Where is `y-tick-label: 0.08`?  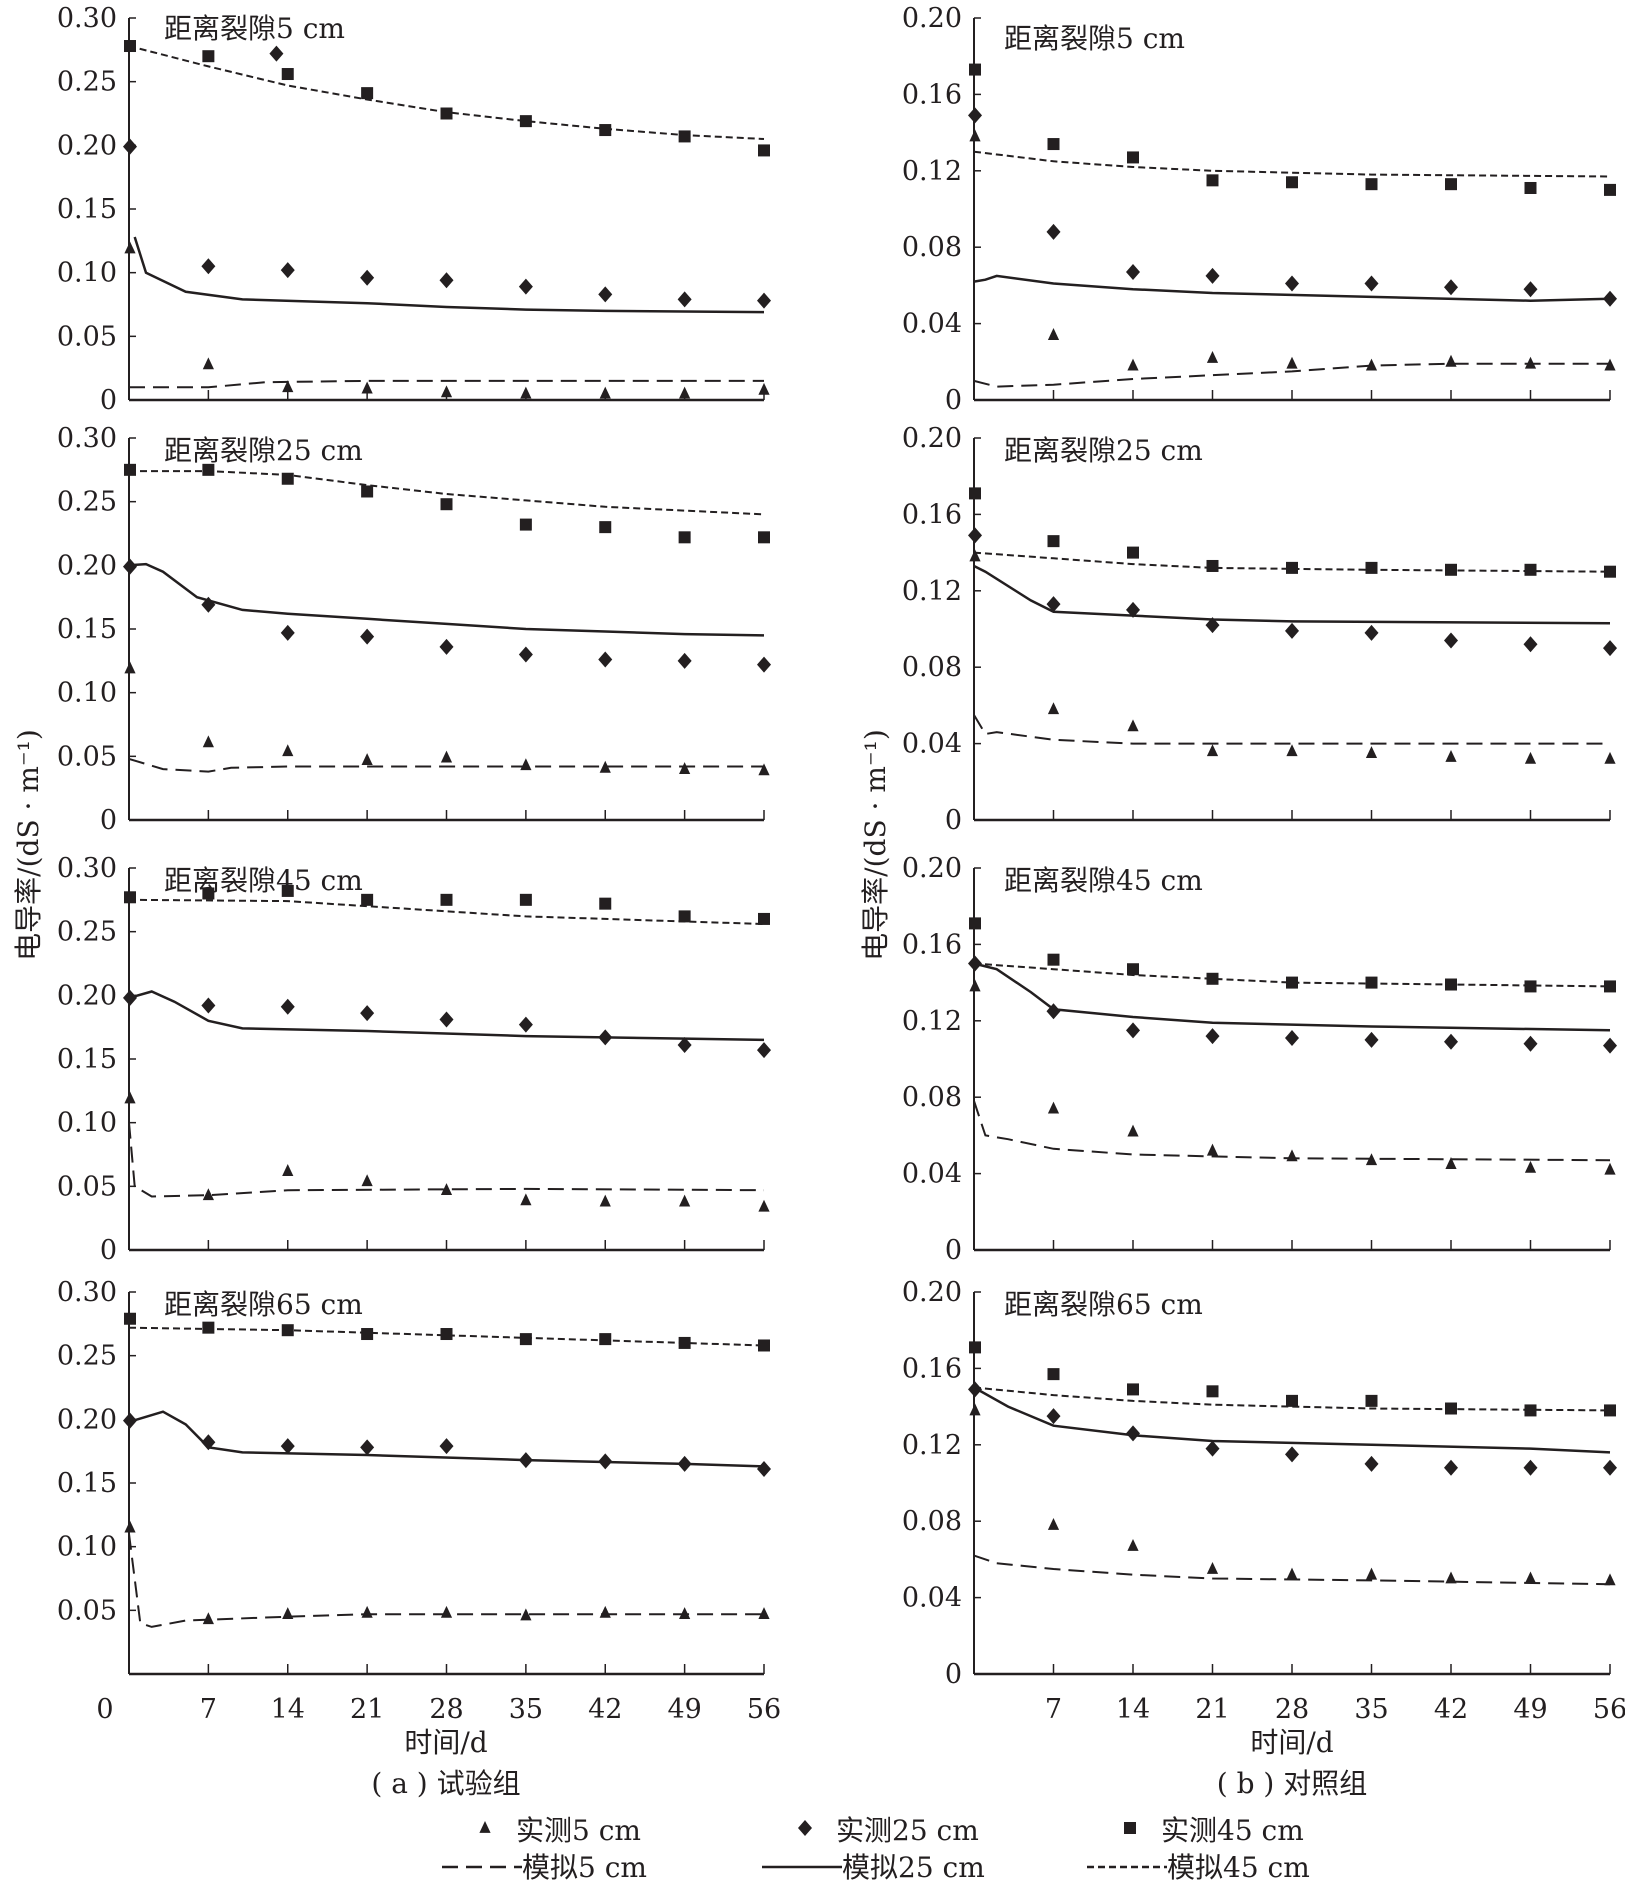 y-tick-label: 0.08 is located at coordinates (932, 1521).